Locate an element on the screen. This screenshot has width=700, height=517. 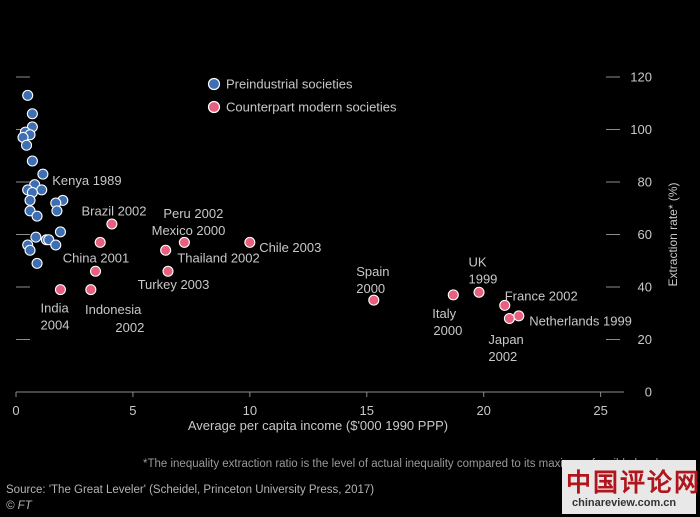
y-tick-label: 60 is located at coordinates (645, 234).